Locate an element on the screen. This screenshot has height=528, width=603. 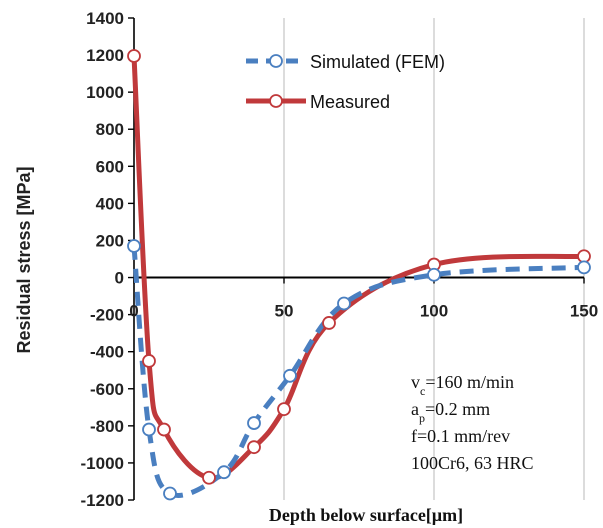
x-tick-label: 100 is located at coordinates (434, 311).